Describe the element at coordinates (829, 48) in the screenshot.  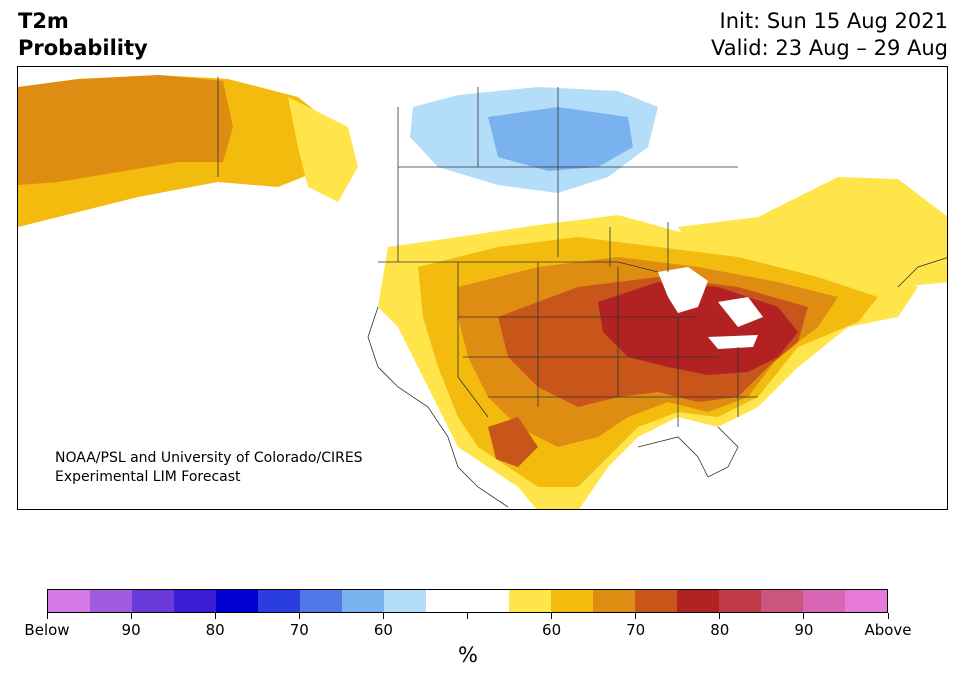
I see `valid-range: Valid: 23 Aug – 29 Aug` at that location.